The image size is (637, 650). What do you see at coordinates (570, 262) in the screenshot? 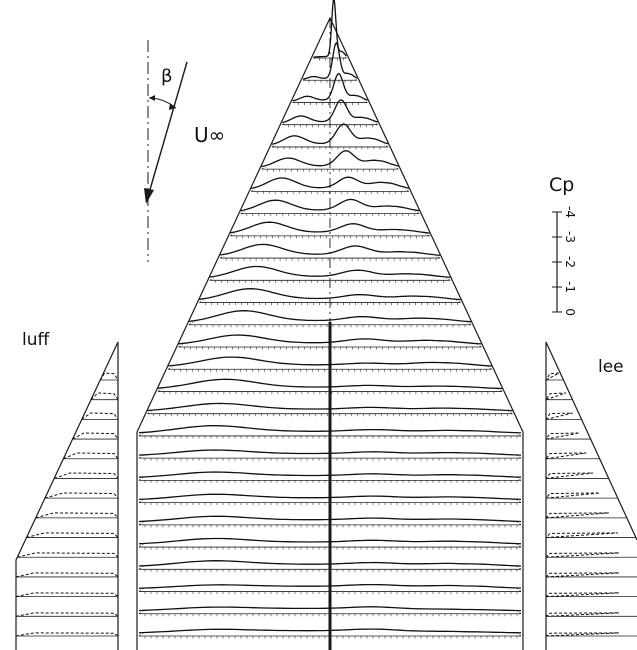
I see `cp-tick-label-m2: -2` at bounding box center [570, 262].